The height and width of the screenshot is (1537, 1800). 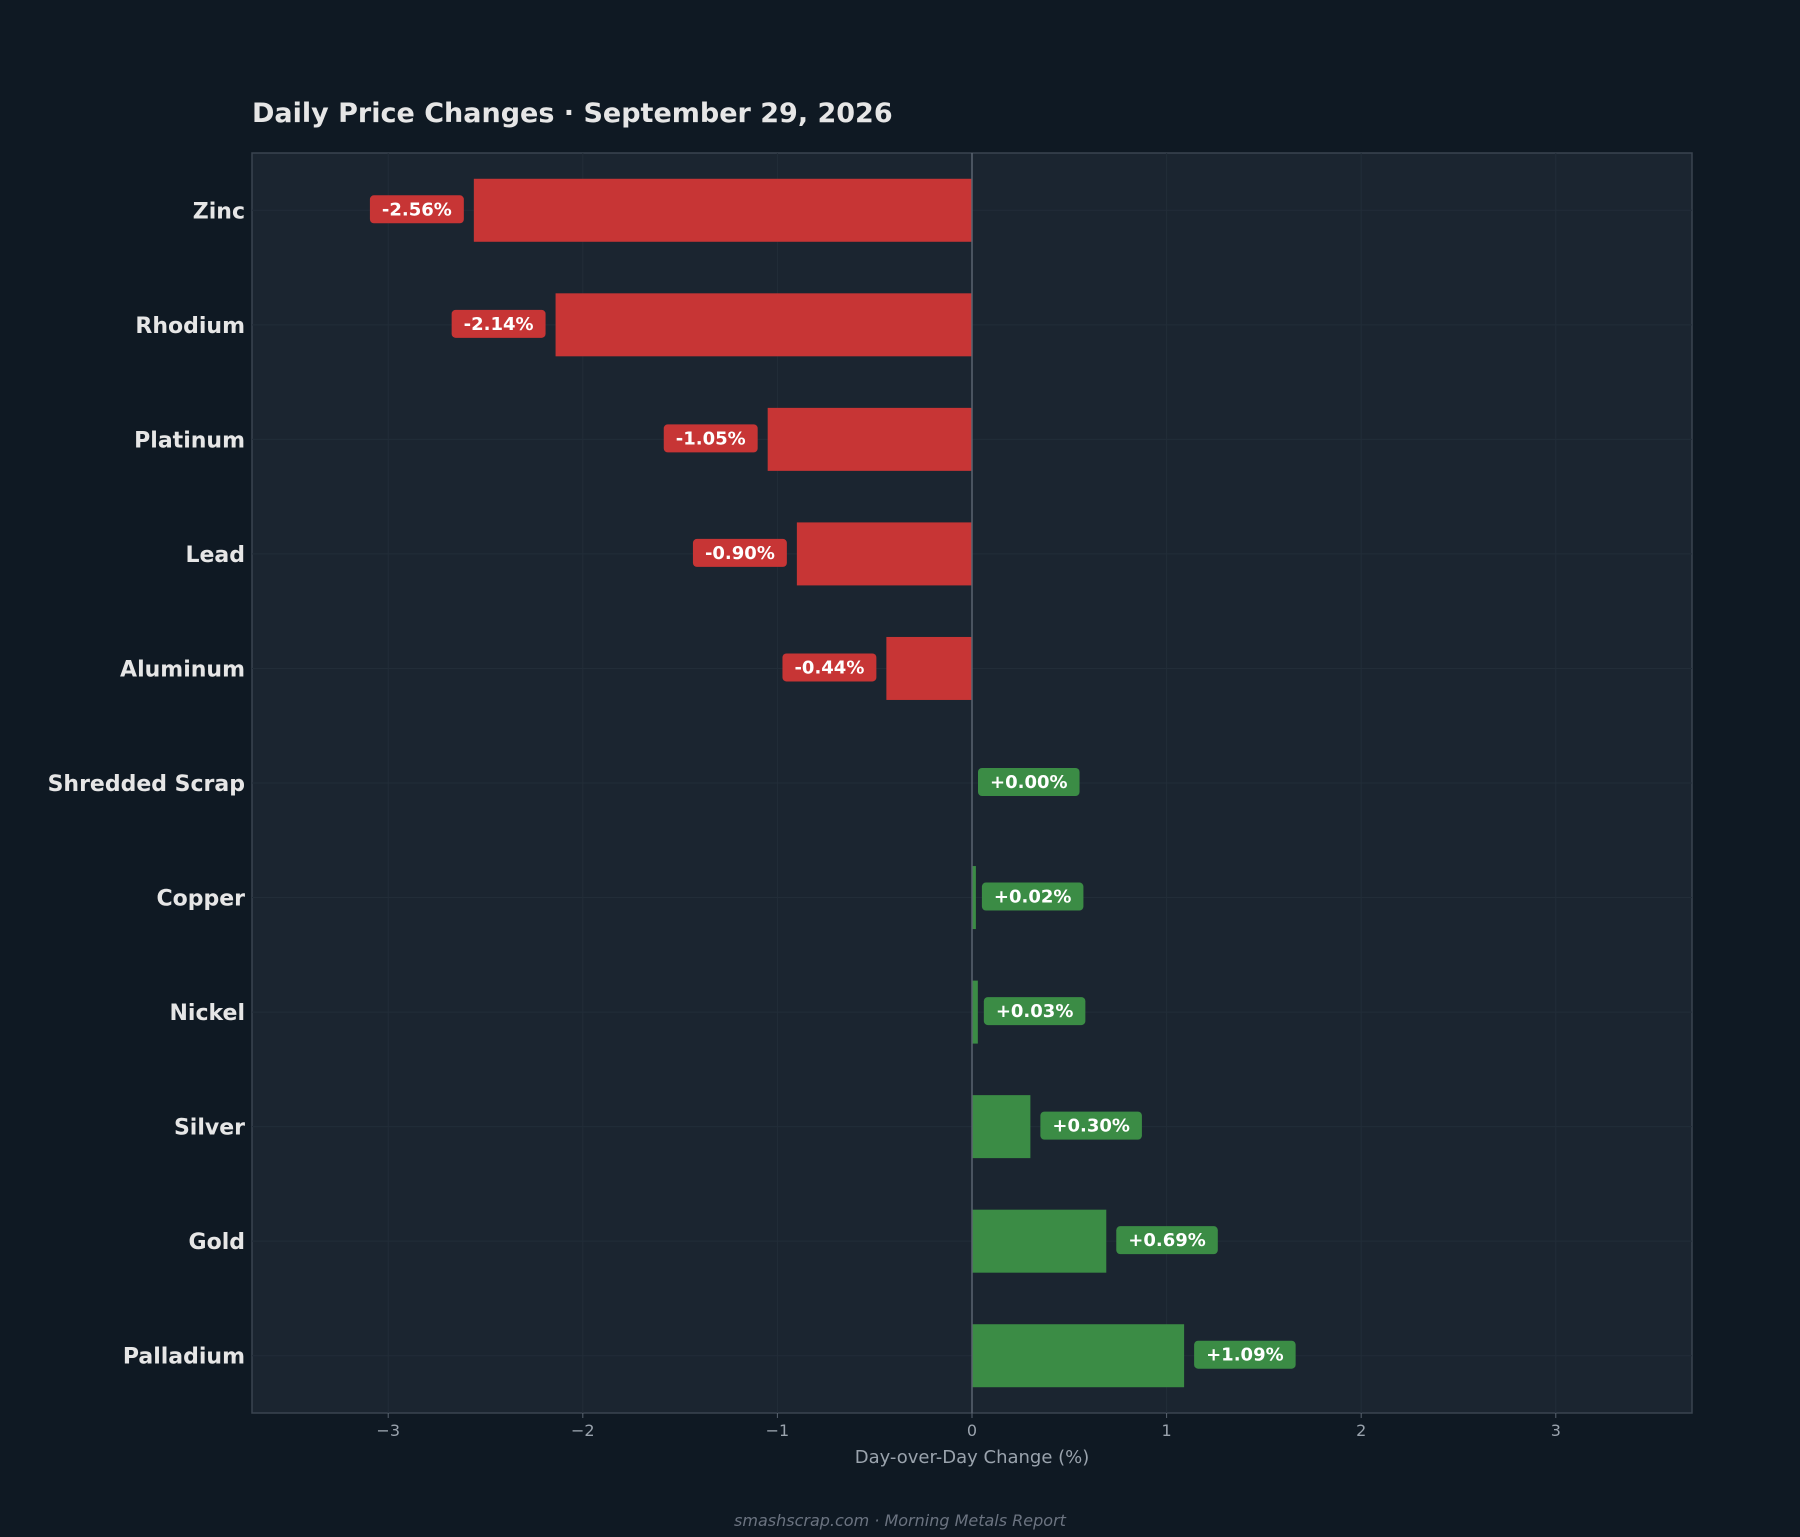 I want to click on value-label: -0.44%, so click(x=829, y=667).